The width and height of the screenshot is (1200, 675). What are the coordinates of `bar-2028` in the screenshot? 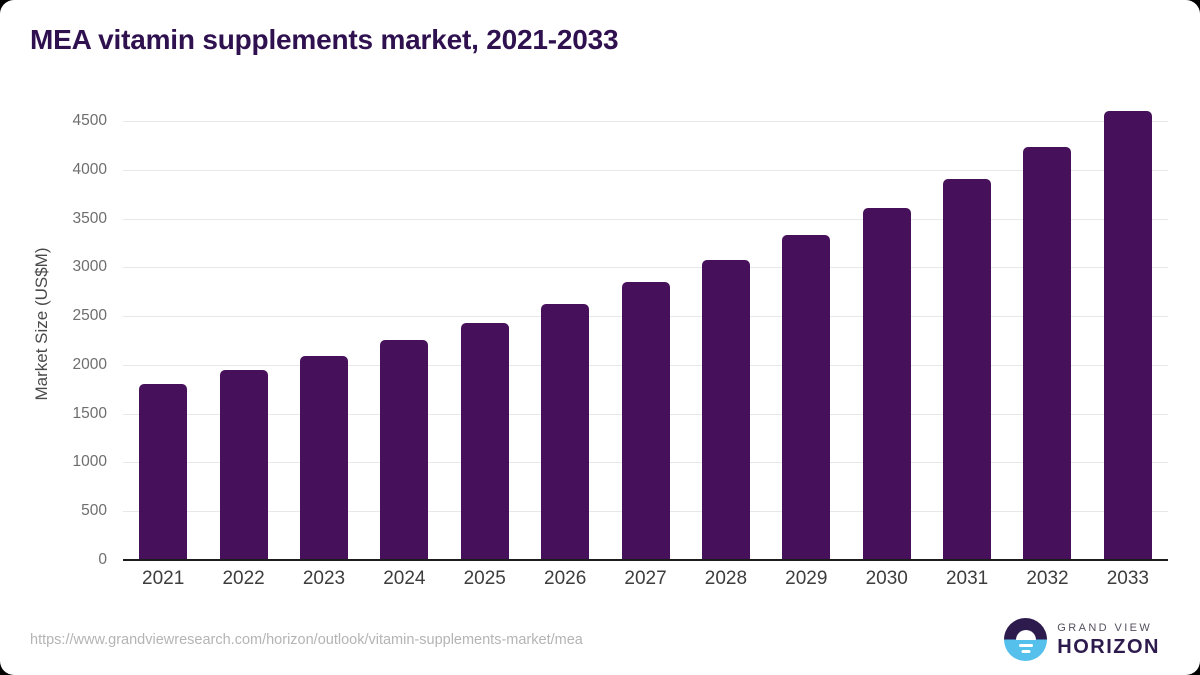 It's located at (725, 410).